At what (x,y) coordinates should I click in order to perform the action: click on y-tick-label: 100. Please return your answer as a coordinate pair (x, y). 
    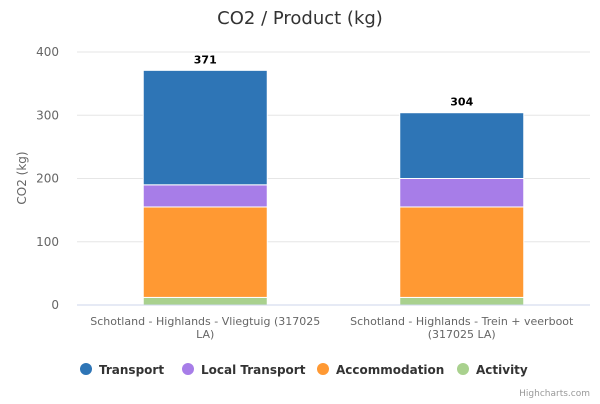
    Looking at the image, I should click on (47, 242).